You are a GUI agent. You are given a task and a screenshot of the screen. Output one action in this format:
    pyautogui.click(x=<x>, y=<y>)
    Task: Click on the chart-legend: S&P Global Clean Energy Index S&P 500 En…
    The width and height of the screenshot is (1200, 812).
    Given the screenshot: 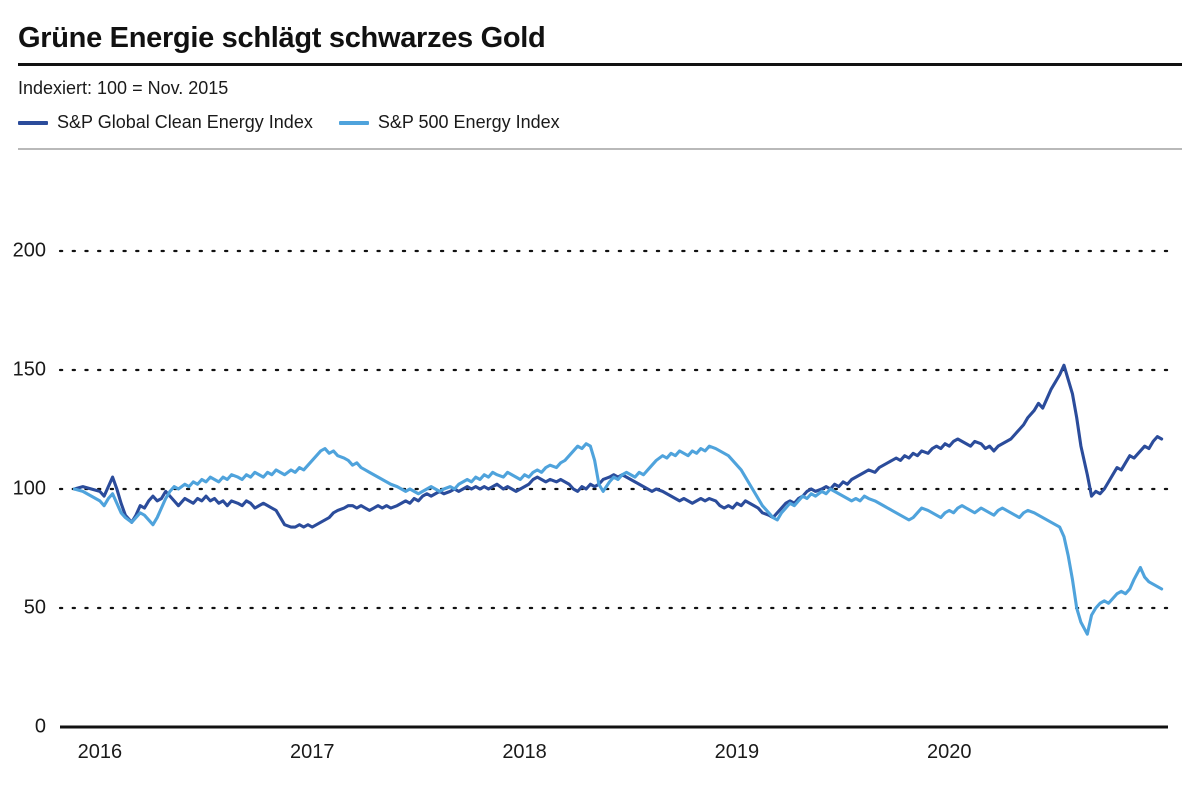 What is the action you would take?
    pyautogui.click(x=289, y=122)
    